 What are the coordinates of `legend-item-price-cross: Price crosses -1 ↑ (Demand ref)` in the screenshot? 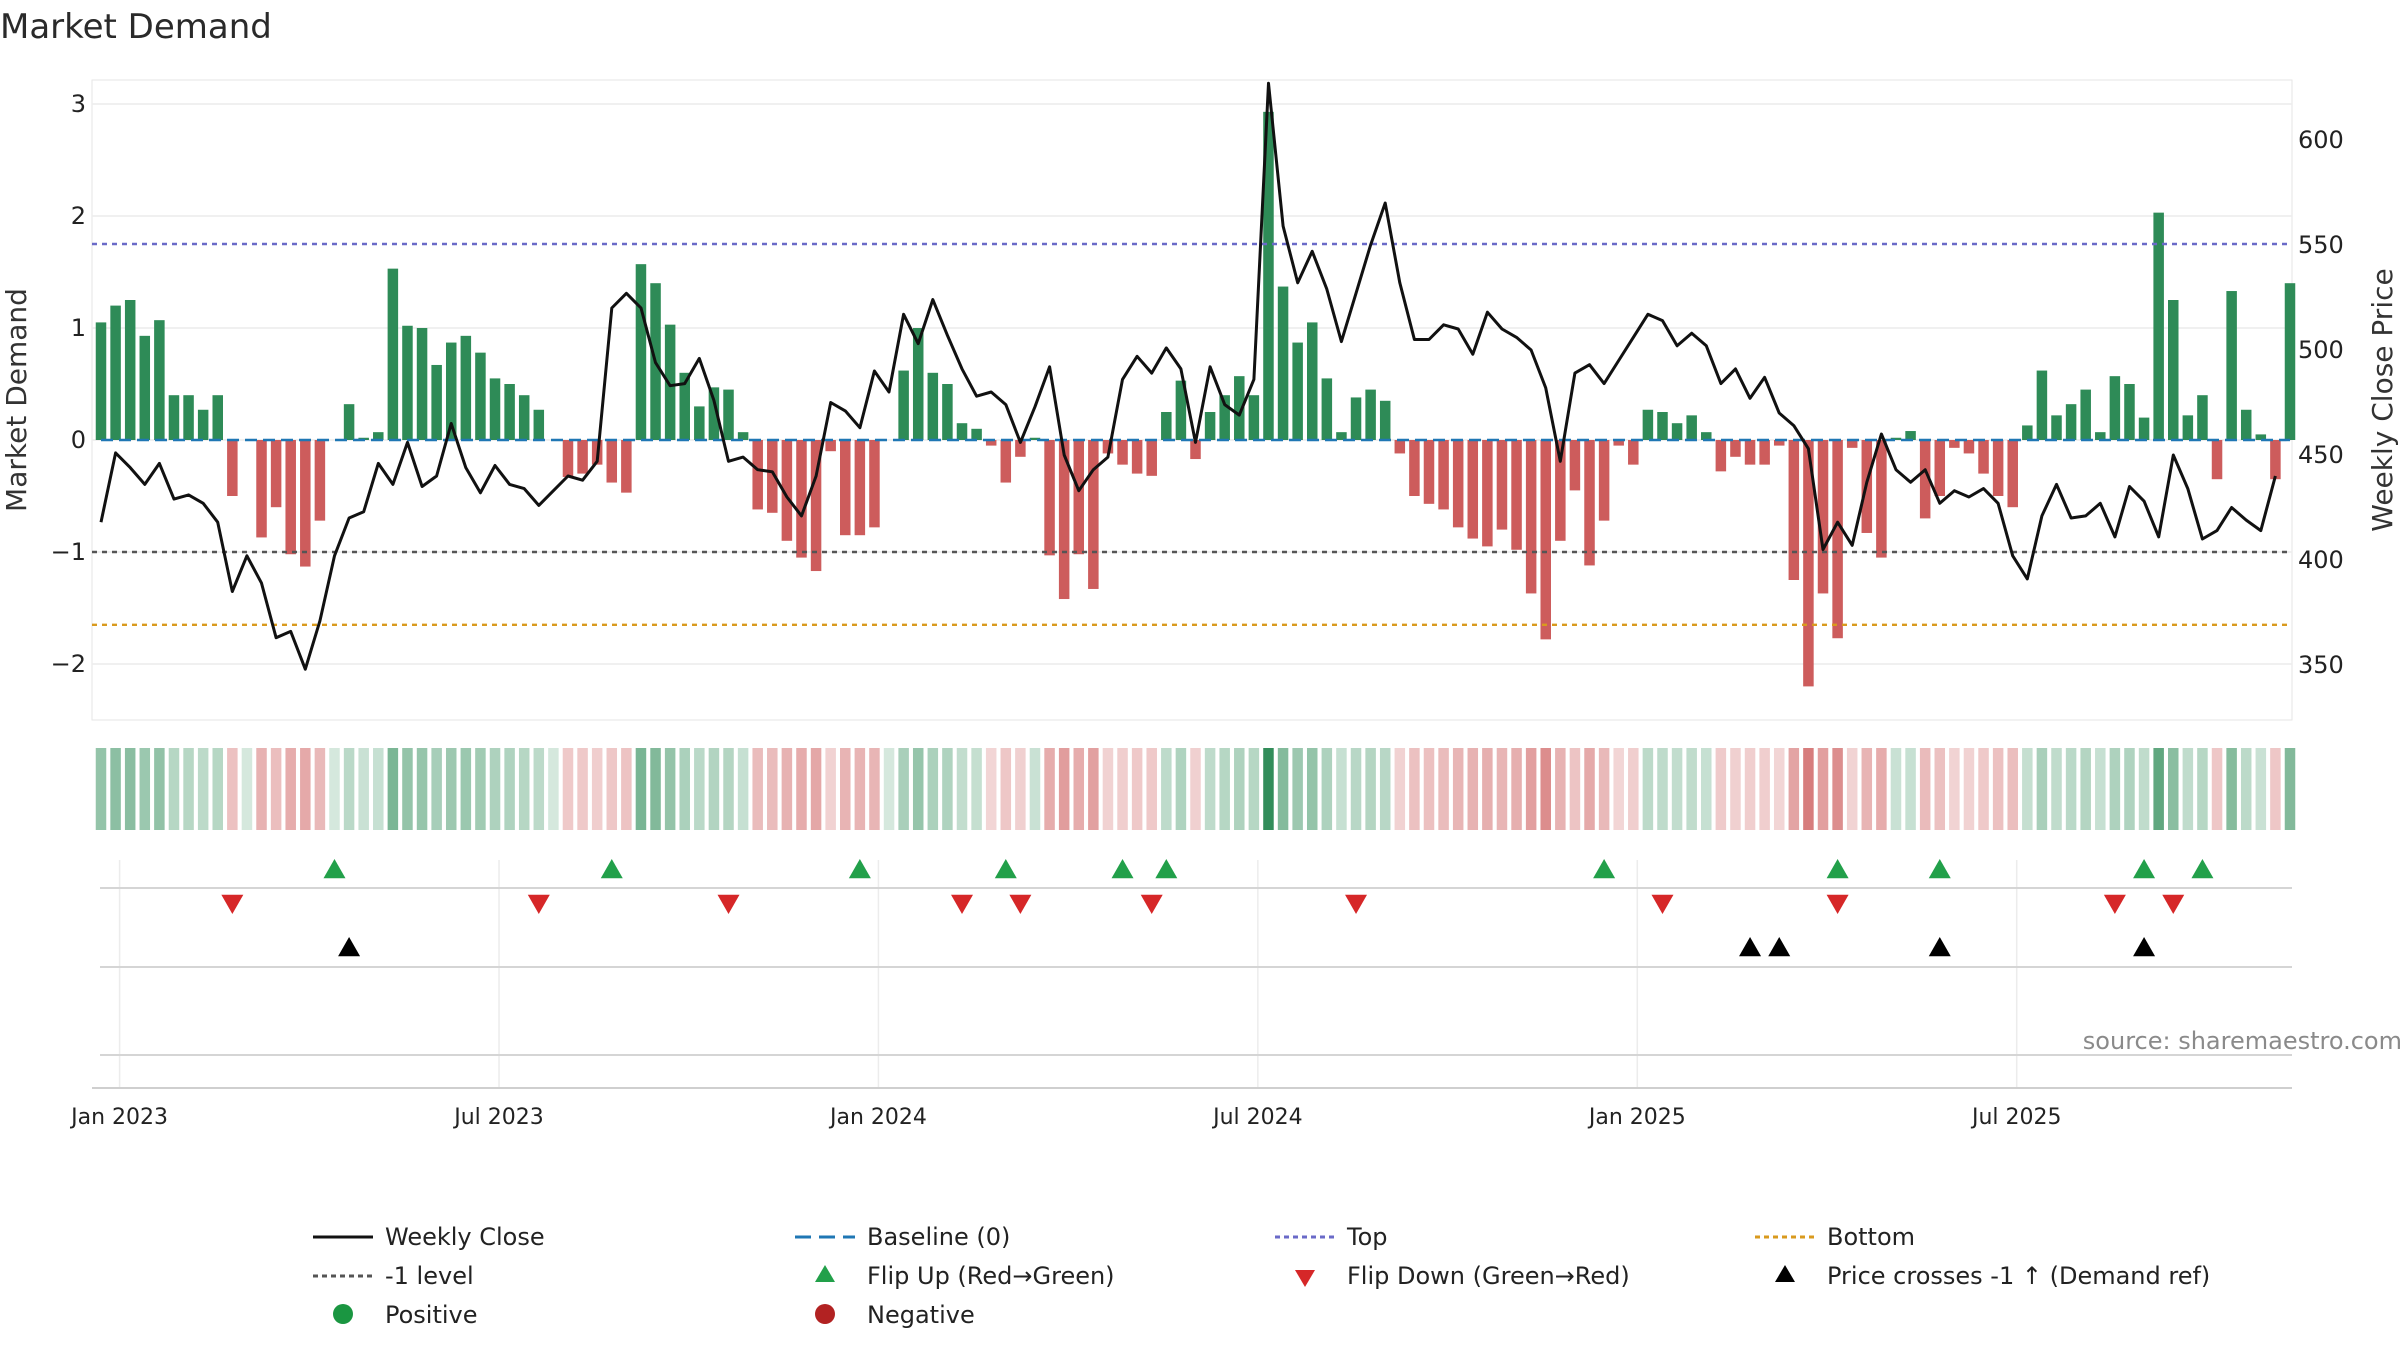 It's located at (1992, 1276).